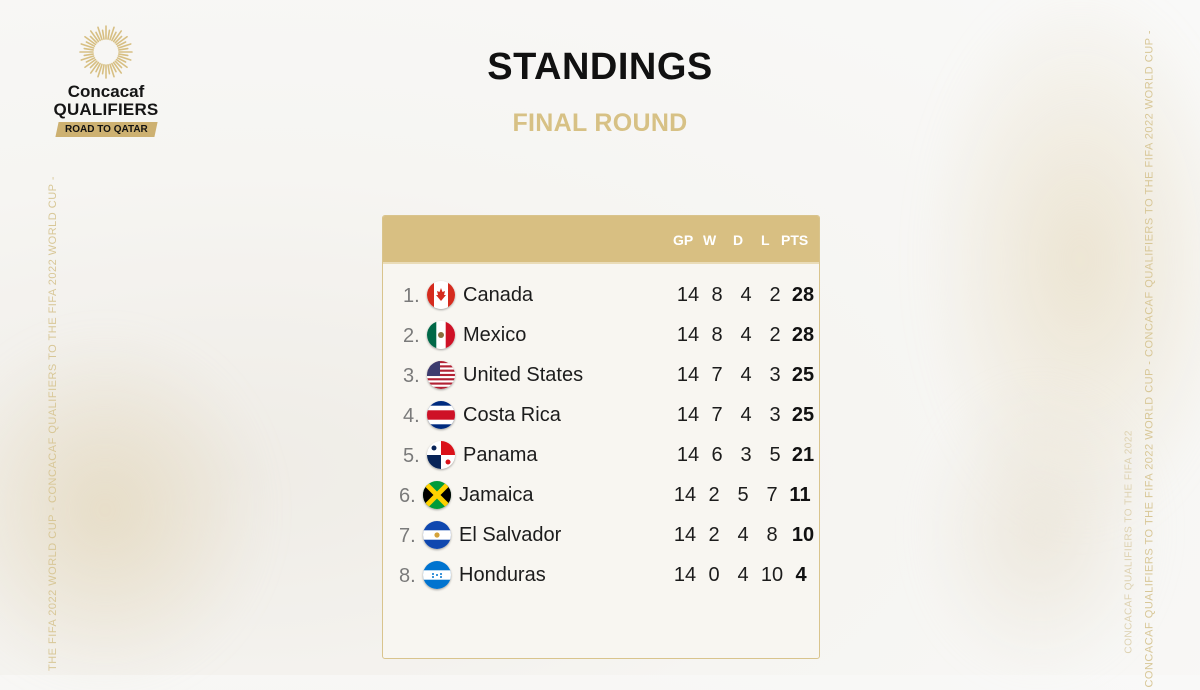 This screenshot has width=1200, height=690. Describe the element at coordinates (411, 416) in the screenshot. I see `rank: 4.` at that location.